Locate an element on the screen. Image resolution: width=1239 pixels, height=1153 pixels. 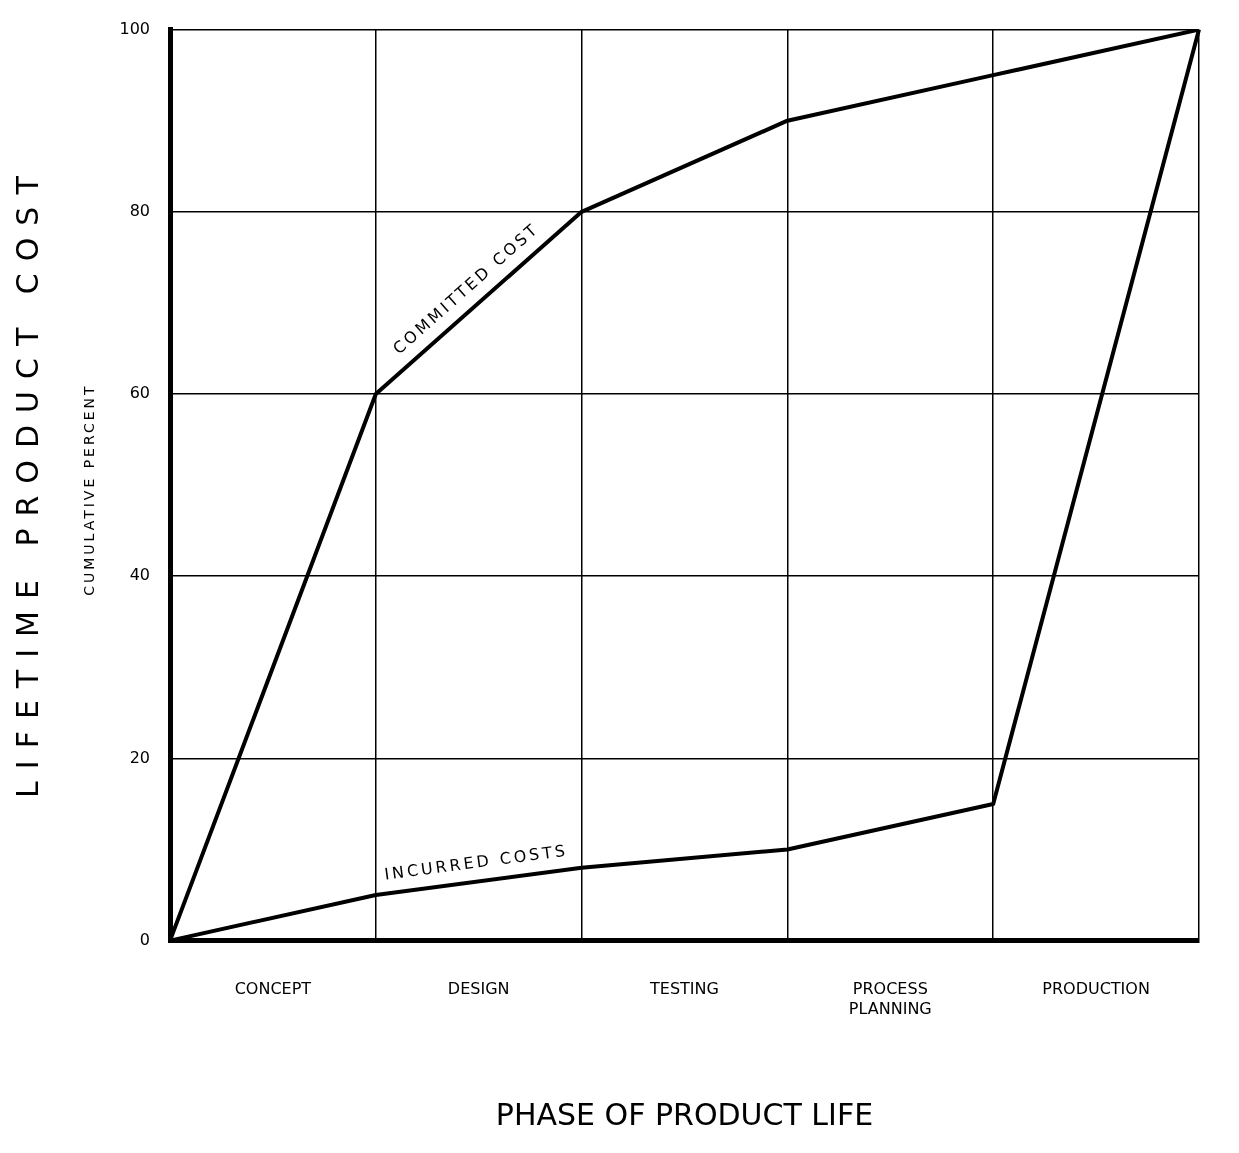
x-tick-label: TESTING is located at coordinates (684, 989).